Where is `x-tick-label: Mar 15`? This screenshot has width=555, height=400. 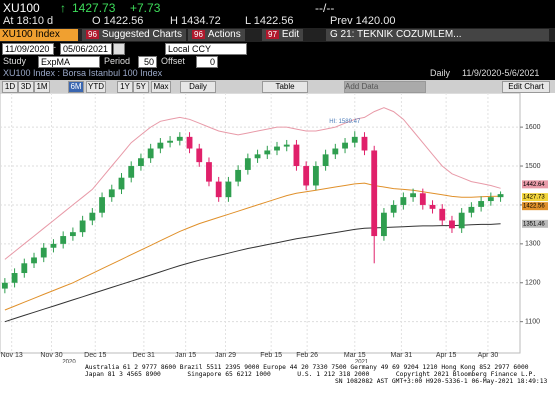
x-tick-label: Mar 15 is located at coordinates (355, 355).